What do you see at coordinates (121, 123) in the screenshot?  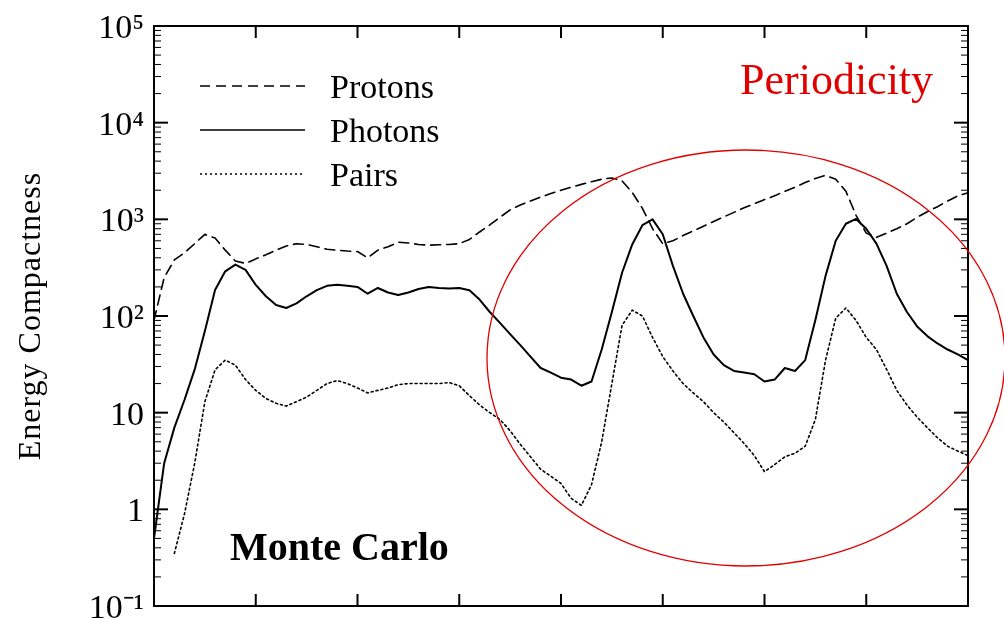 I see `y-tick-label: 10⁴` at bounding box center [121, 123].